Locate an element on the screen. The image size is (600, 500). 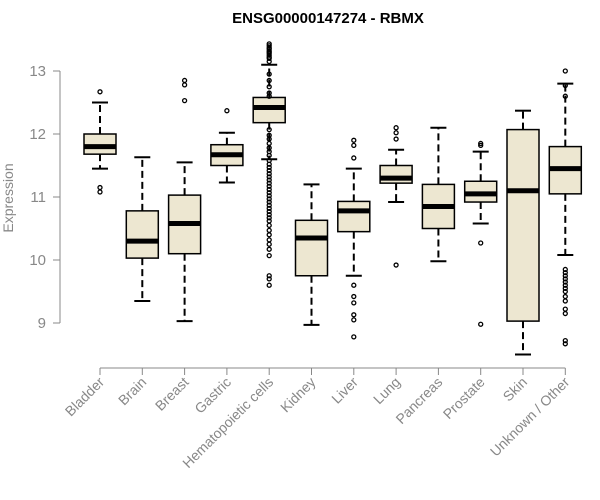
box-liver is located at coordinates (354, 238).